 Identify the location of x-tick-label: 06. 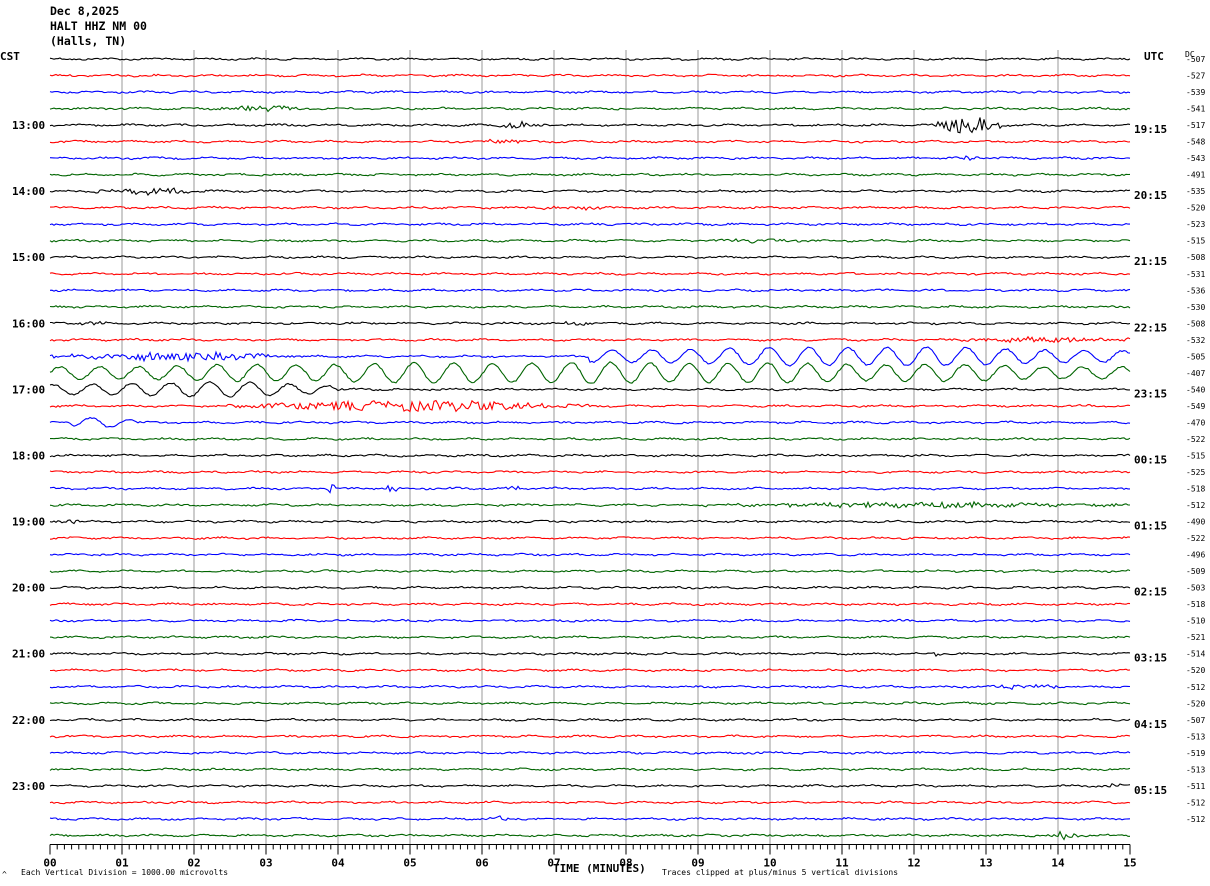
(482, 862).